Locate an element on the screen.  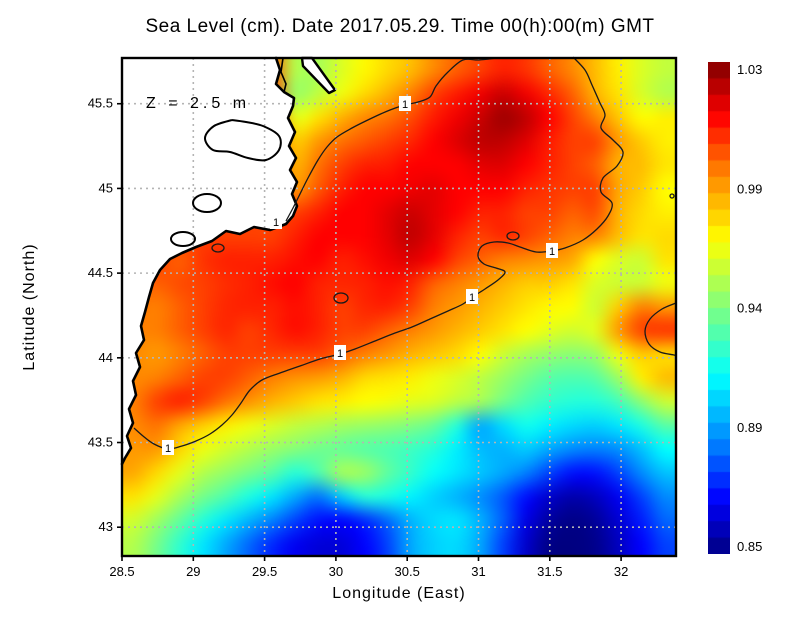
colorbar-canvas is located at coordinates (719, 308).